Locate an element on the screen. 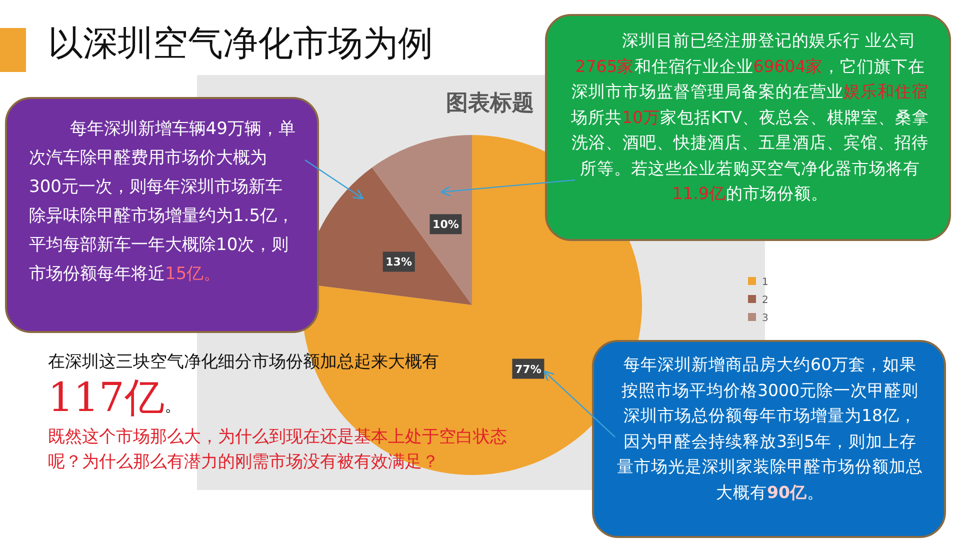 This screenshot has height=540, width=960. legend-label: 3 is located at coordinates (765, 318).